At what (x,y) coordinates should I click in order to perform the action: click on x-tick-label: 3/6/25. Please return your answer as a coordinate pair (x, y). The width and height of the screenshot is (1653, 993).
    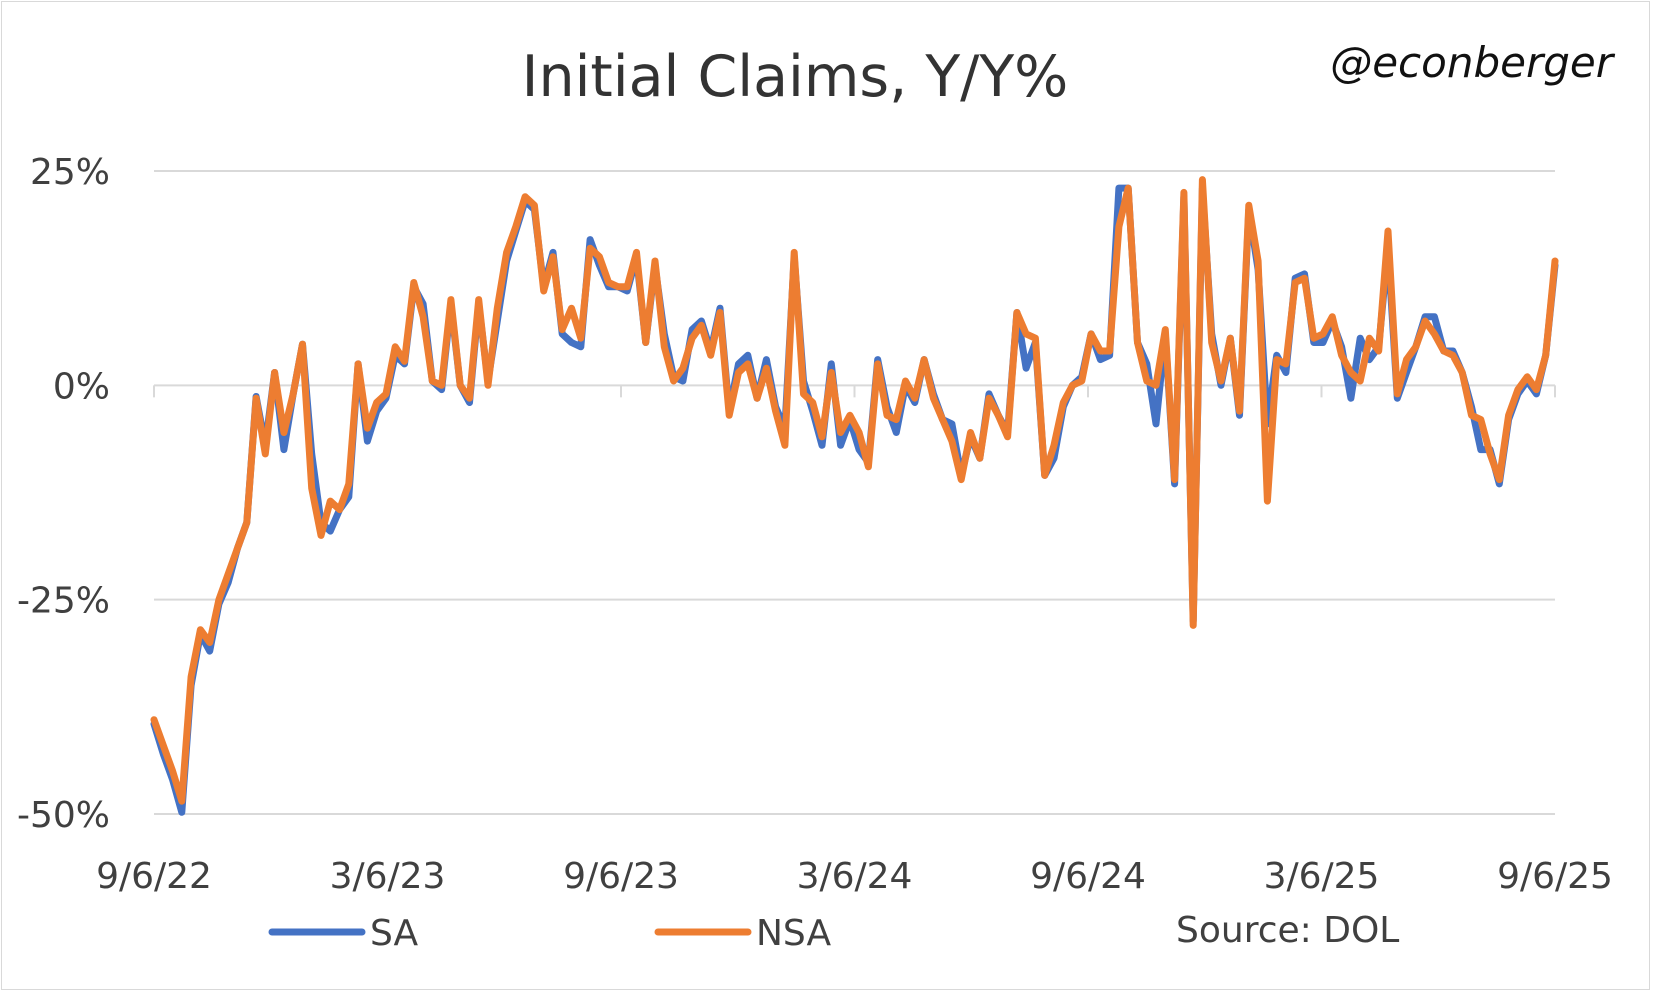
    Looking at the image, I should click on (1322, 876).